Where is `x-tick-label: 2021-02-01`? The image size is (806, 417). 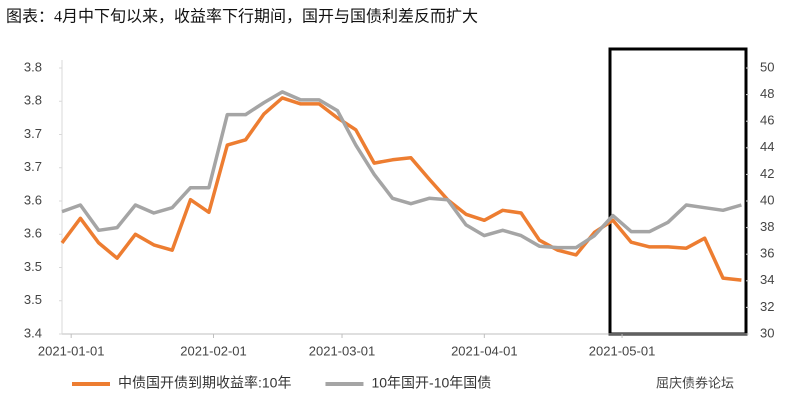
x-tick-label: 2021-02-01 is located at coordinates (213, 350).